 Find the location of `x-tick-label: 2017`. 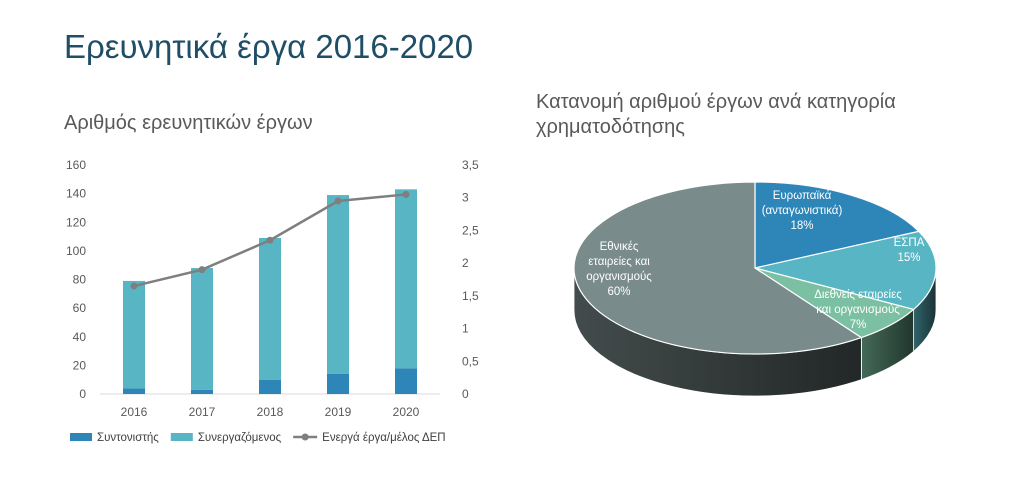

x-tick-label: 2017 is located at coordinates (202, 412).